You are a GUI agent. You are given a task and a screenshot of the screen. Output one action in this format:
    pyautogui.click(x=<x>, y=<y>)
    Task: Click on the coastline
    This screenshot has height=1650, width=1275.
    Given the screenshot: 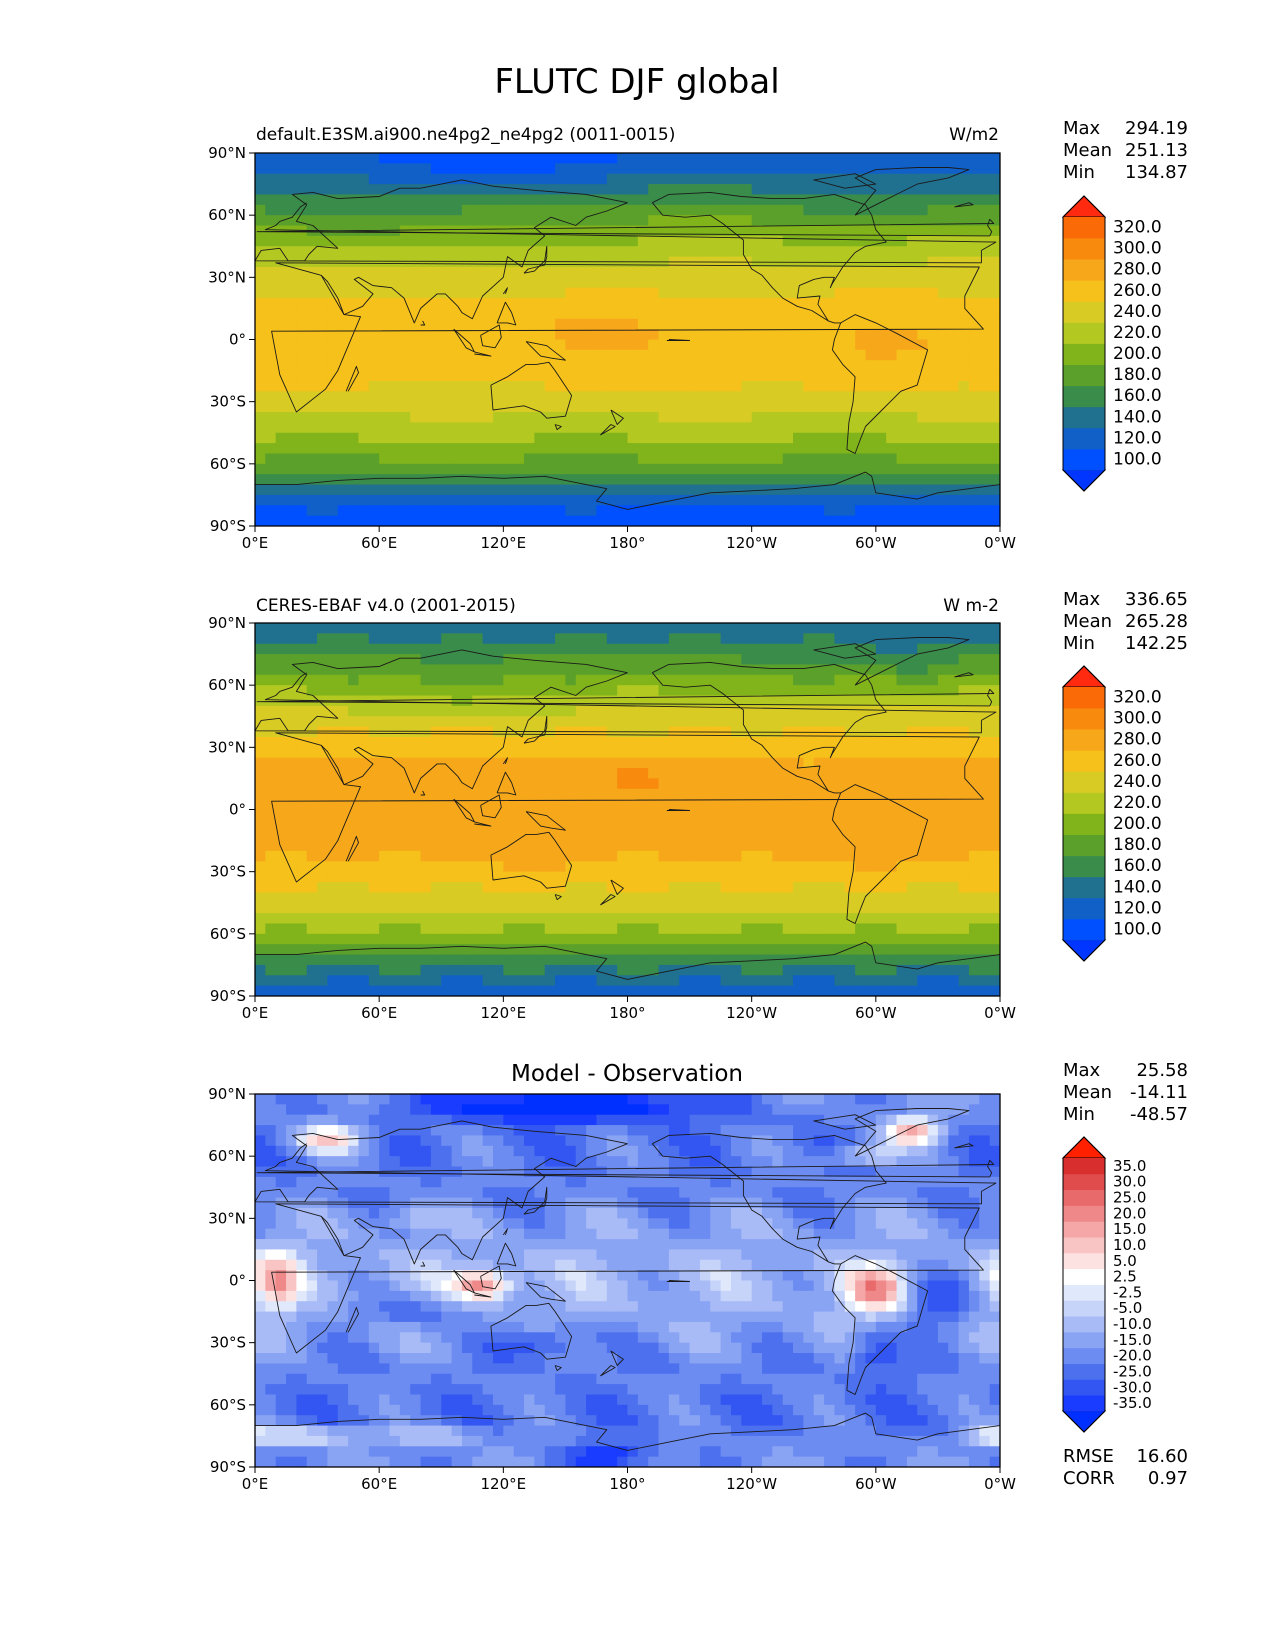 What is the action you would take?
    pyautogui.click(x=618, y=221)
    